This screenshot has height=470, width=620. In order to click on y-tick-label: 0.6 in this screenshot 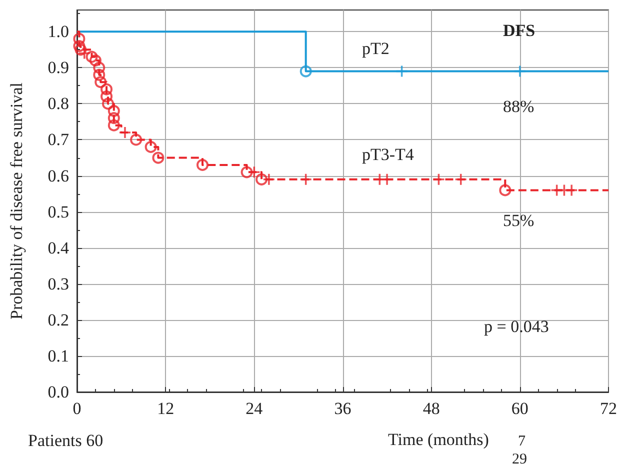, I will do `click(58, 176)`.